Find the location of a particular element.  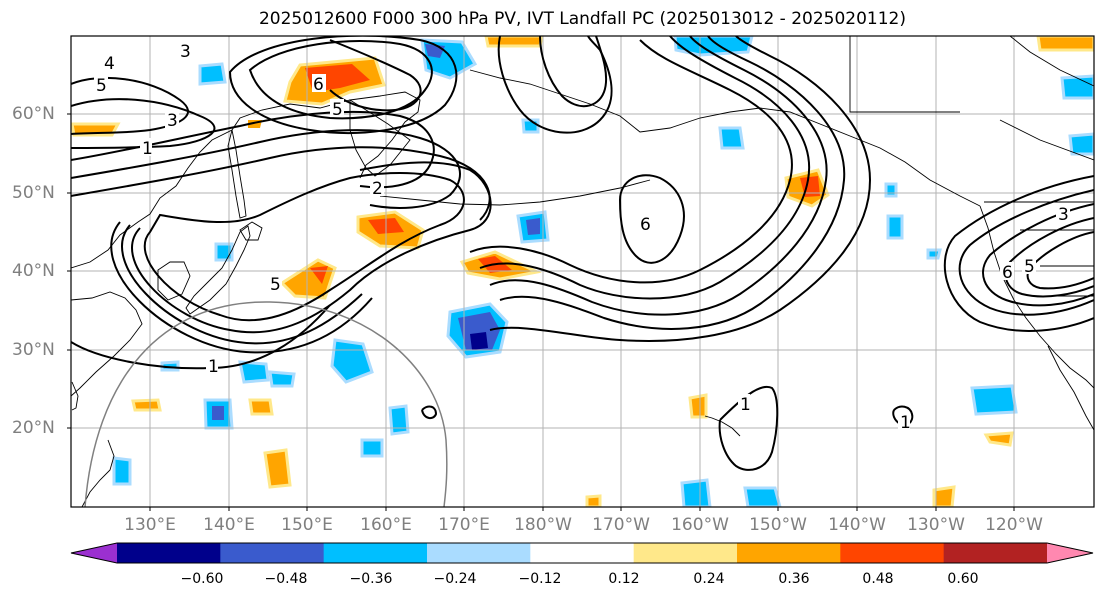

colorbar-tick-label: 0.24 is located at coordinates (709, 579).